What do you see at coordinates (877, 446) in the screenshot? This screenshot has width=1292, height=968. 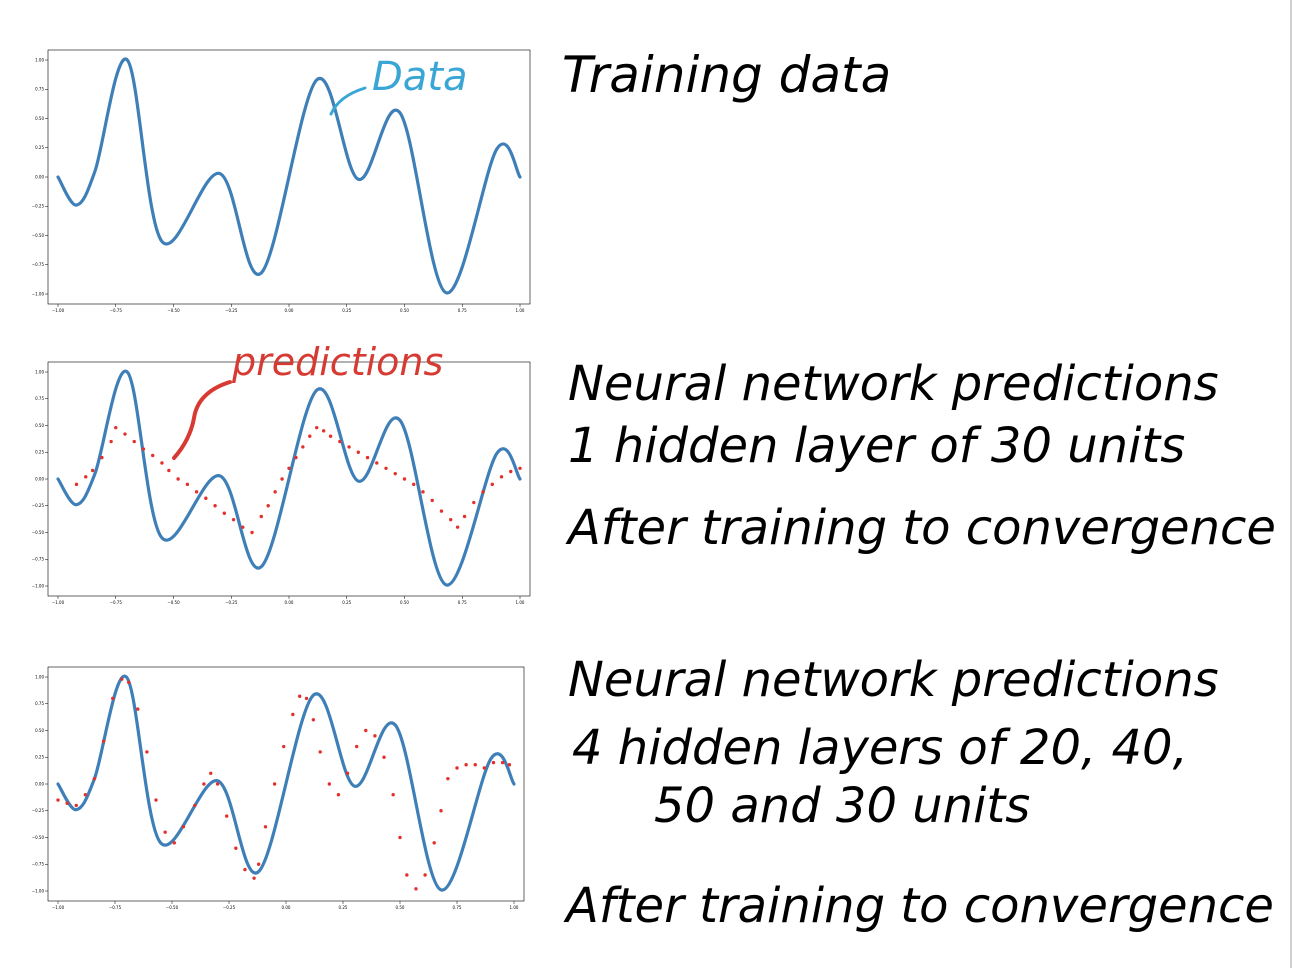 I see `panel2-caption-line2: 1 hidden layer of 30 units` at bounding box center [877, 446].